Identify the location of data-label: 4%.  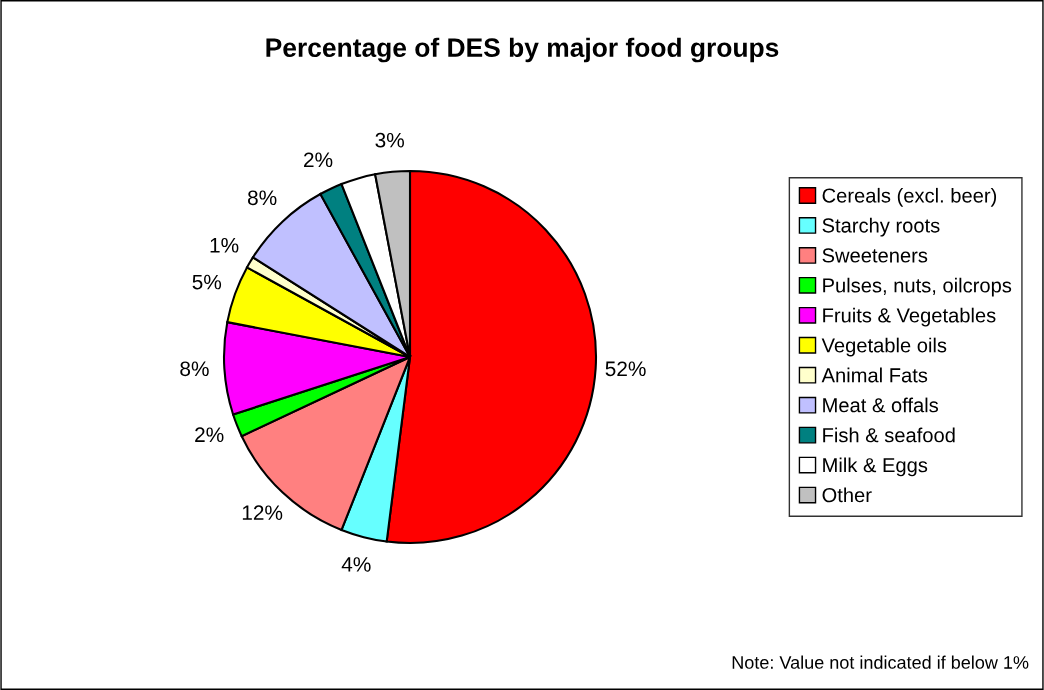
(356, 564).